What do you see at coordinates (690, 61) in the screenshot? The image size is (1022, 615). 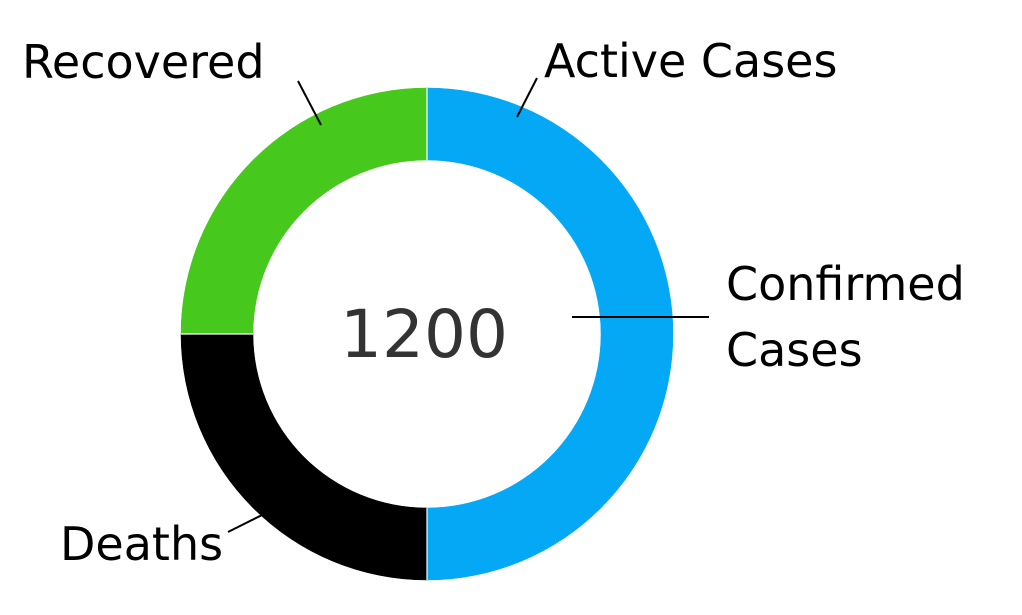 I see `slice-label-active-cases: Active Cases` at bounding box center [690, 61].